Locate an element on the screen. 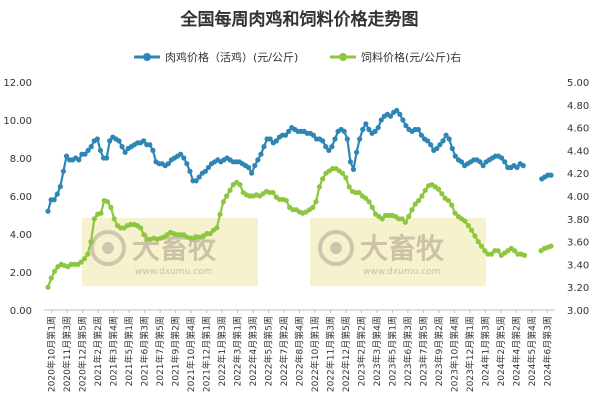 Image resolution: width=599 pixels, height=414 pixels. y-right-tick-label: 4.40 is located at coordinates (578, 151).